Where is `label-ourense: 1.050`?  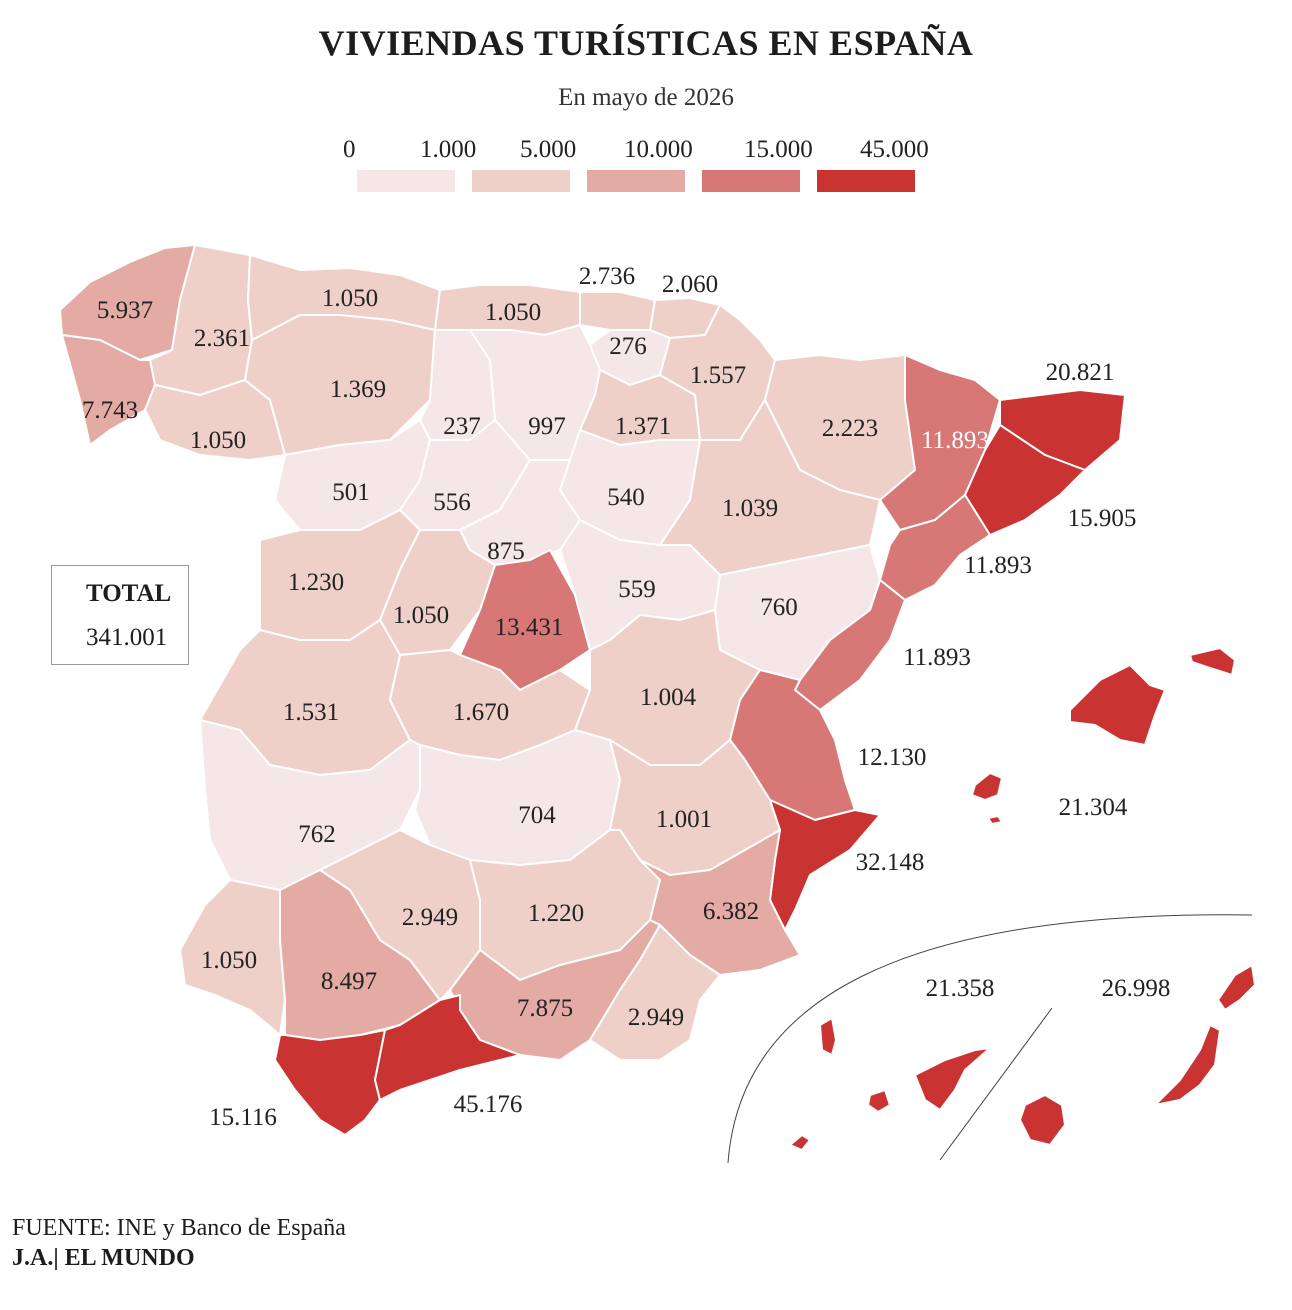
label-ourense: 1.050 is located at coordinates (218, 440).